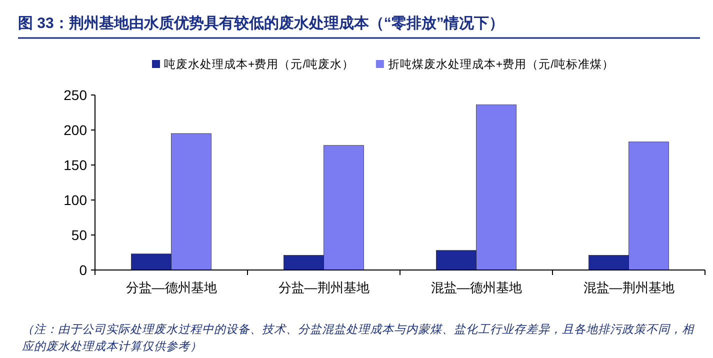 Image resolution: width=713 pixels, height=358 pixels. What do you see at coordinates (628, 287) in the screenshot?
I see `x-tick-label: 混盐—荆州基地` at bounding box center [628, 287].